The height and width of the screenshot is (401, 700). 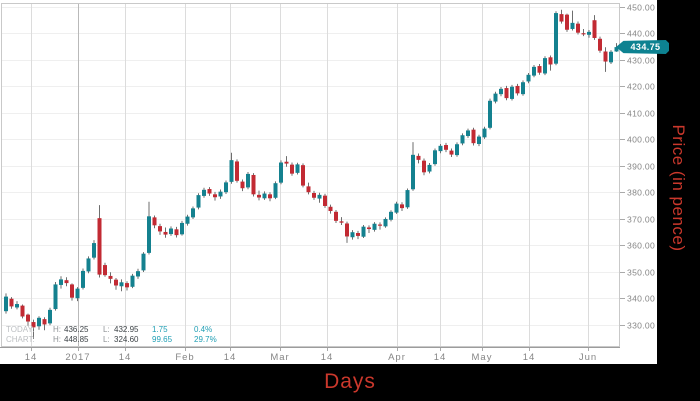 I want to click on x-tick-label: Apr, so click(x=397, y=357).